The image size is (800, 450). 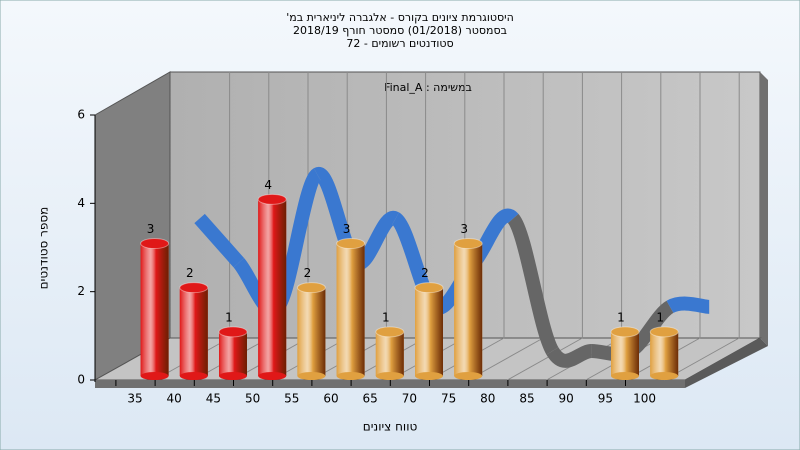 I want to click on chart-subtitle: סטודנטים רשומים - 72, so click(x=399, y=43).